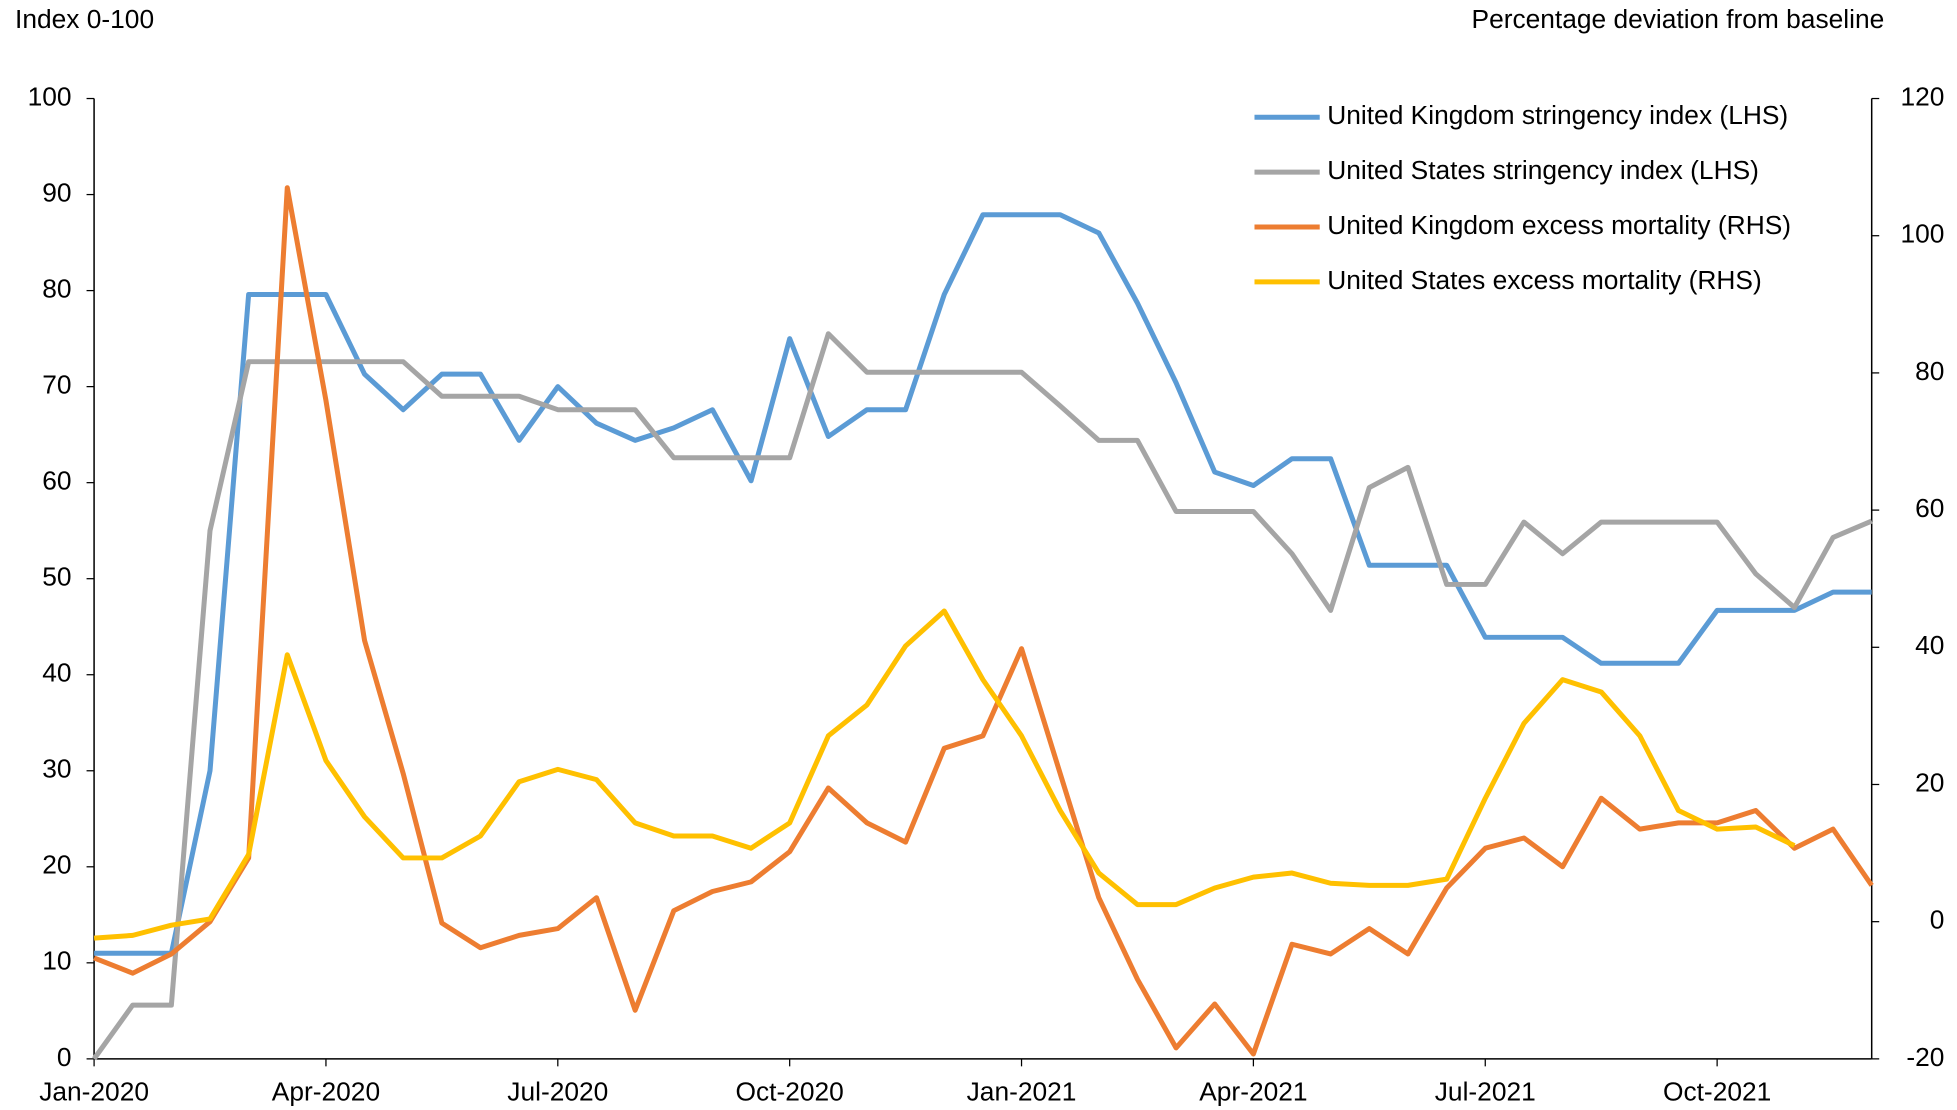  Describe the element at coordinates (326, 1092) in the screenshot. I see `x-tick-label: Apr-2020` at that location.